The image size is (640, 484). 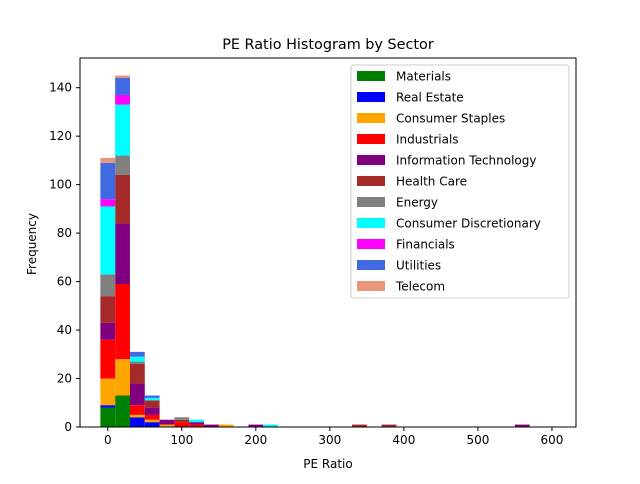 What do you see at coordinates (371, 181) in the screenshot?
I see `legend-swatch-health-care` at bounding box center [371, 181].